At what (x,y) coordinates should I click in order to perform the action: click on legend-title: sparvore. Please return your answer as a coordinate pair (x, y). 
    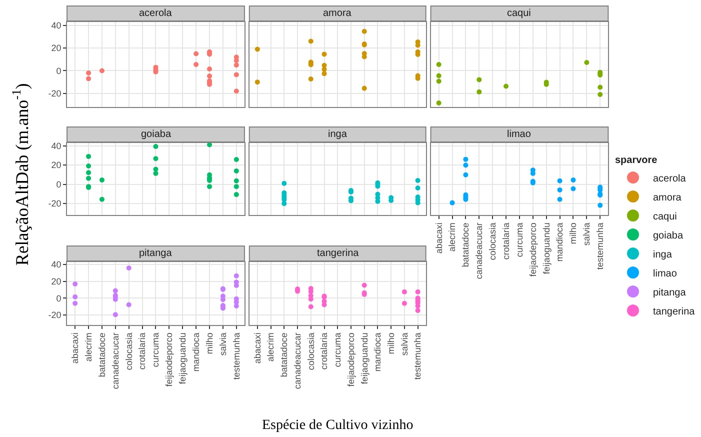
    Looking at the image, I should click on (636, 160).